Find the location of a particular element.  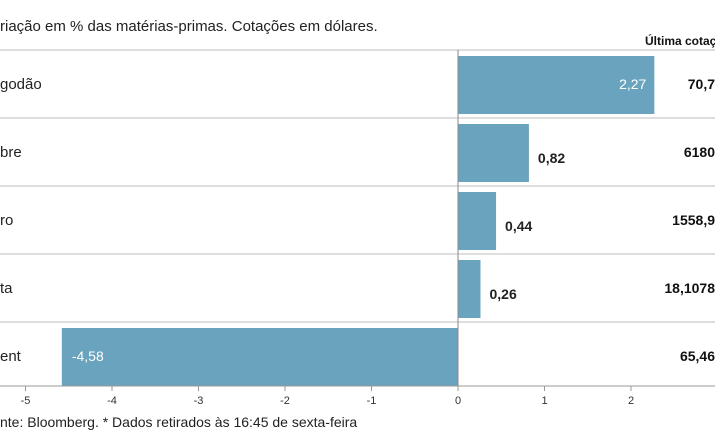

x-tick-label: -1 is located at coordinates (372, 401).